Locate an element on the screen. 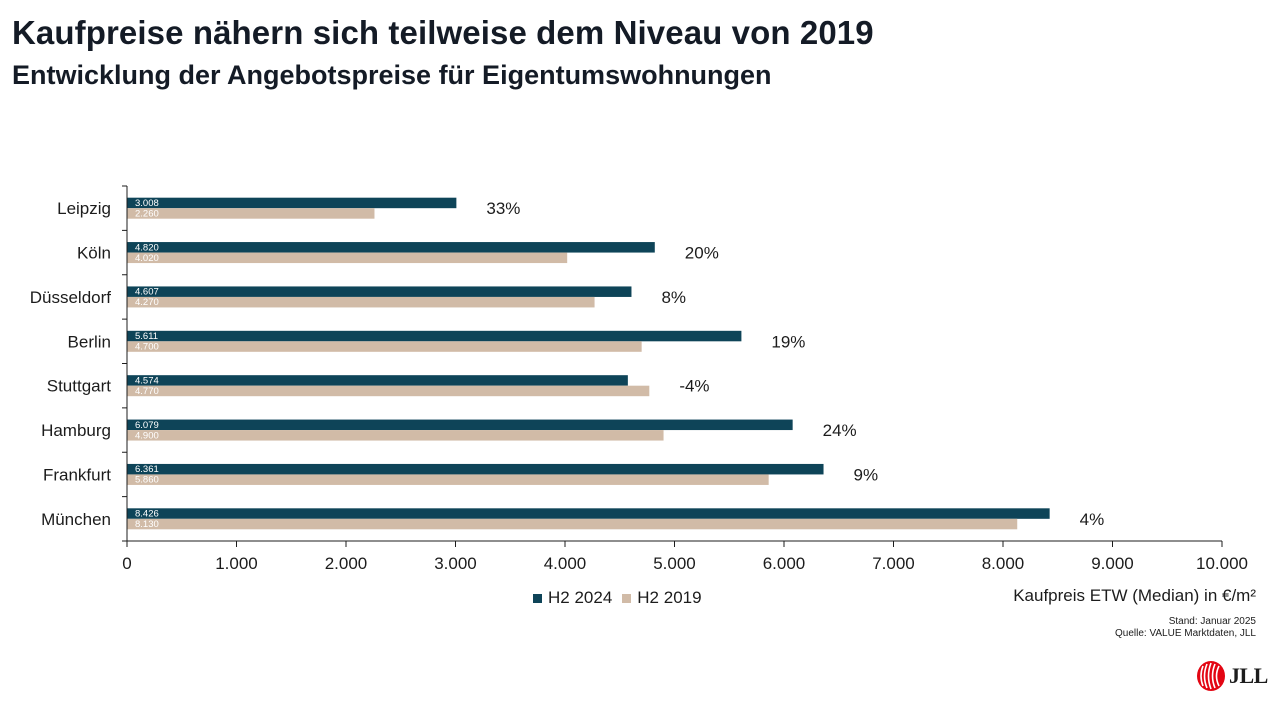 The image size is (1280, 709). category-label: Düsseldorf is located at coordinates (71, 297).